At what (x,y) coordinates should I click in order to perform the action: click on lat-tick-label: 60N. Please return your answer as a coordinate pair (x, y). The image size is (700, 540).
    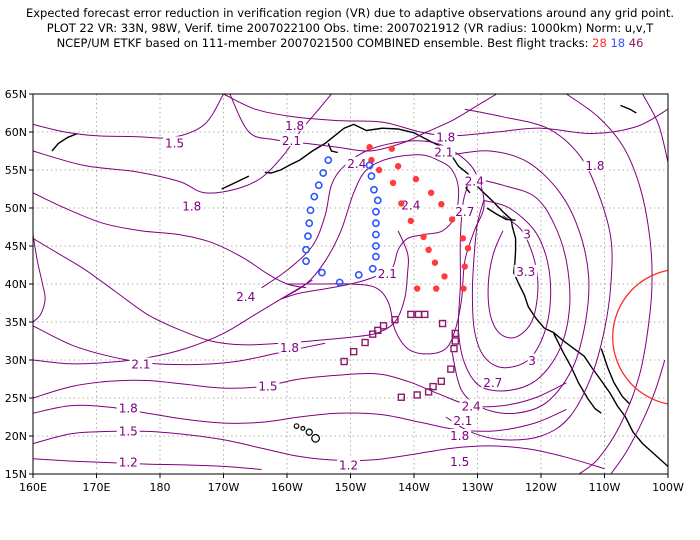
    Looking at the image, I should click on (16, 132).